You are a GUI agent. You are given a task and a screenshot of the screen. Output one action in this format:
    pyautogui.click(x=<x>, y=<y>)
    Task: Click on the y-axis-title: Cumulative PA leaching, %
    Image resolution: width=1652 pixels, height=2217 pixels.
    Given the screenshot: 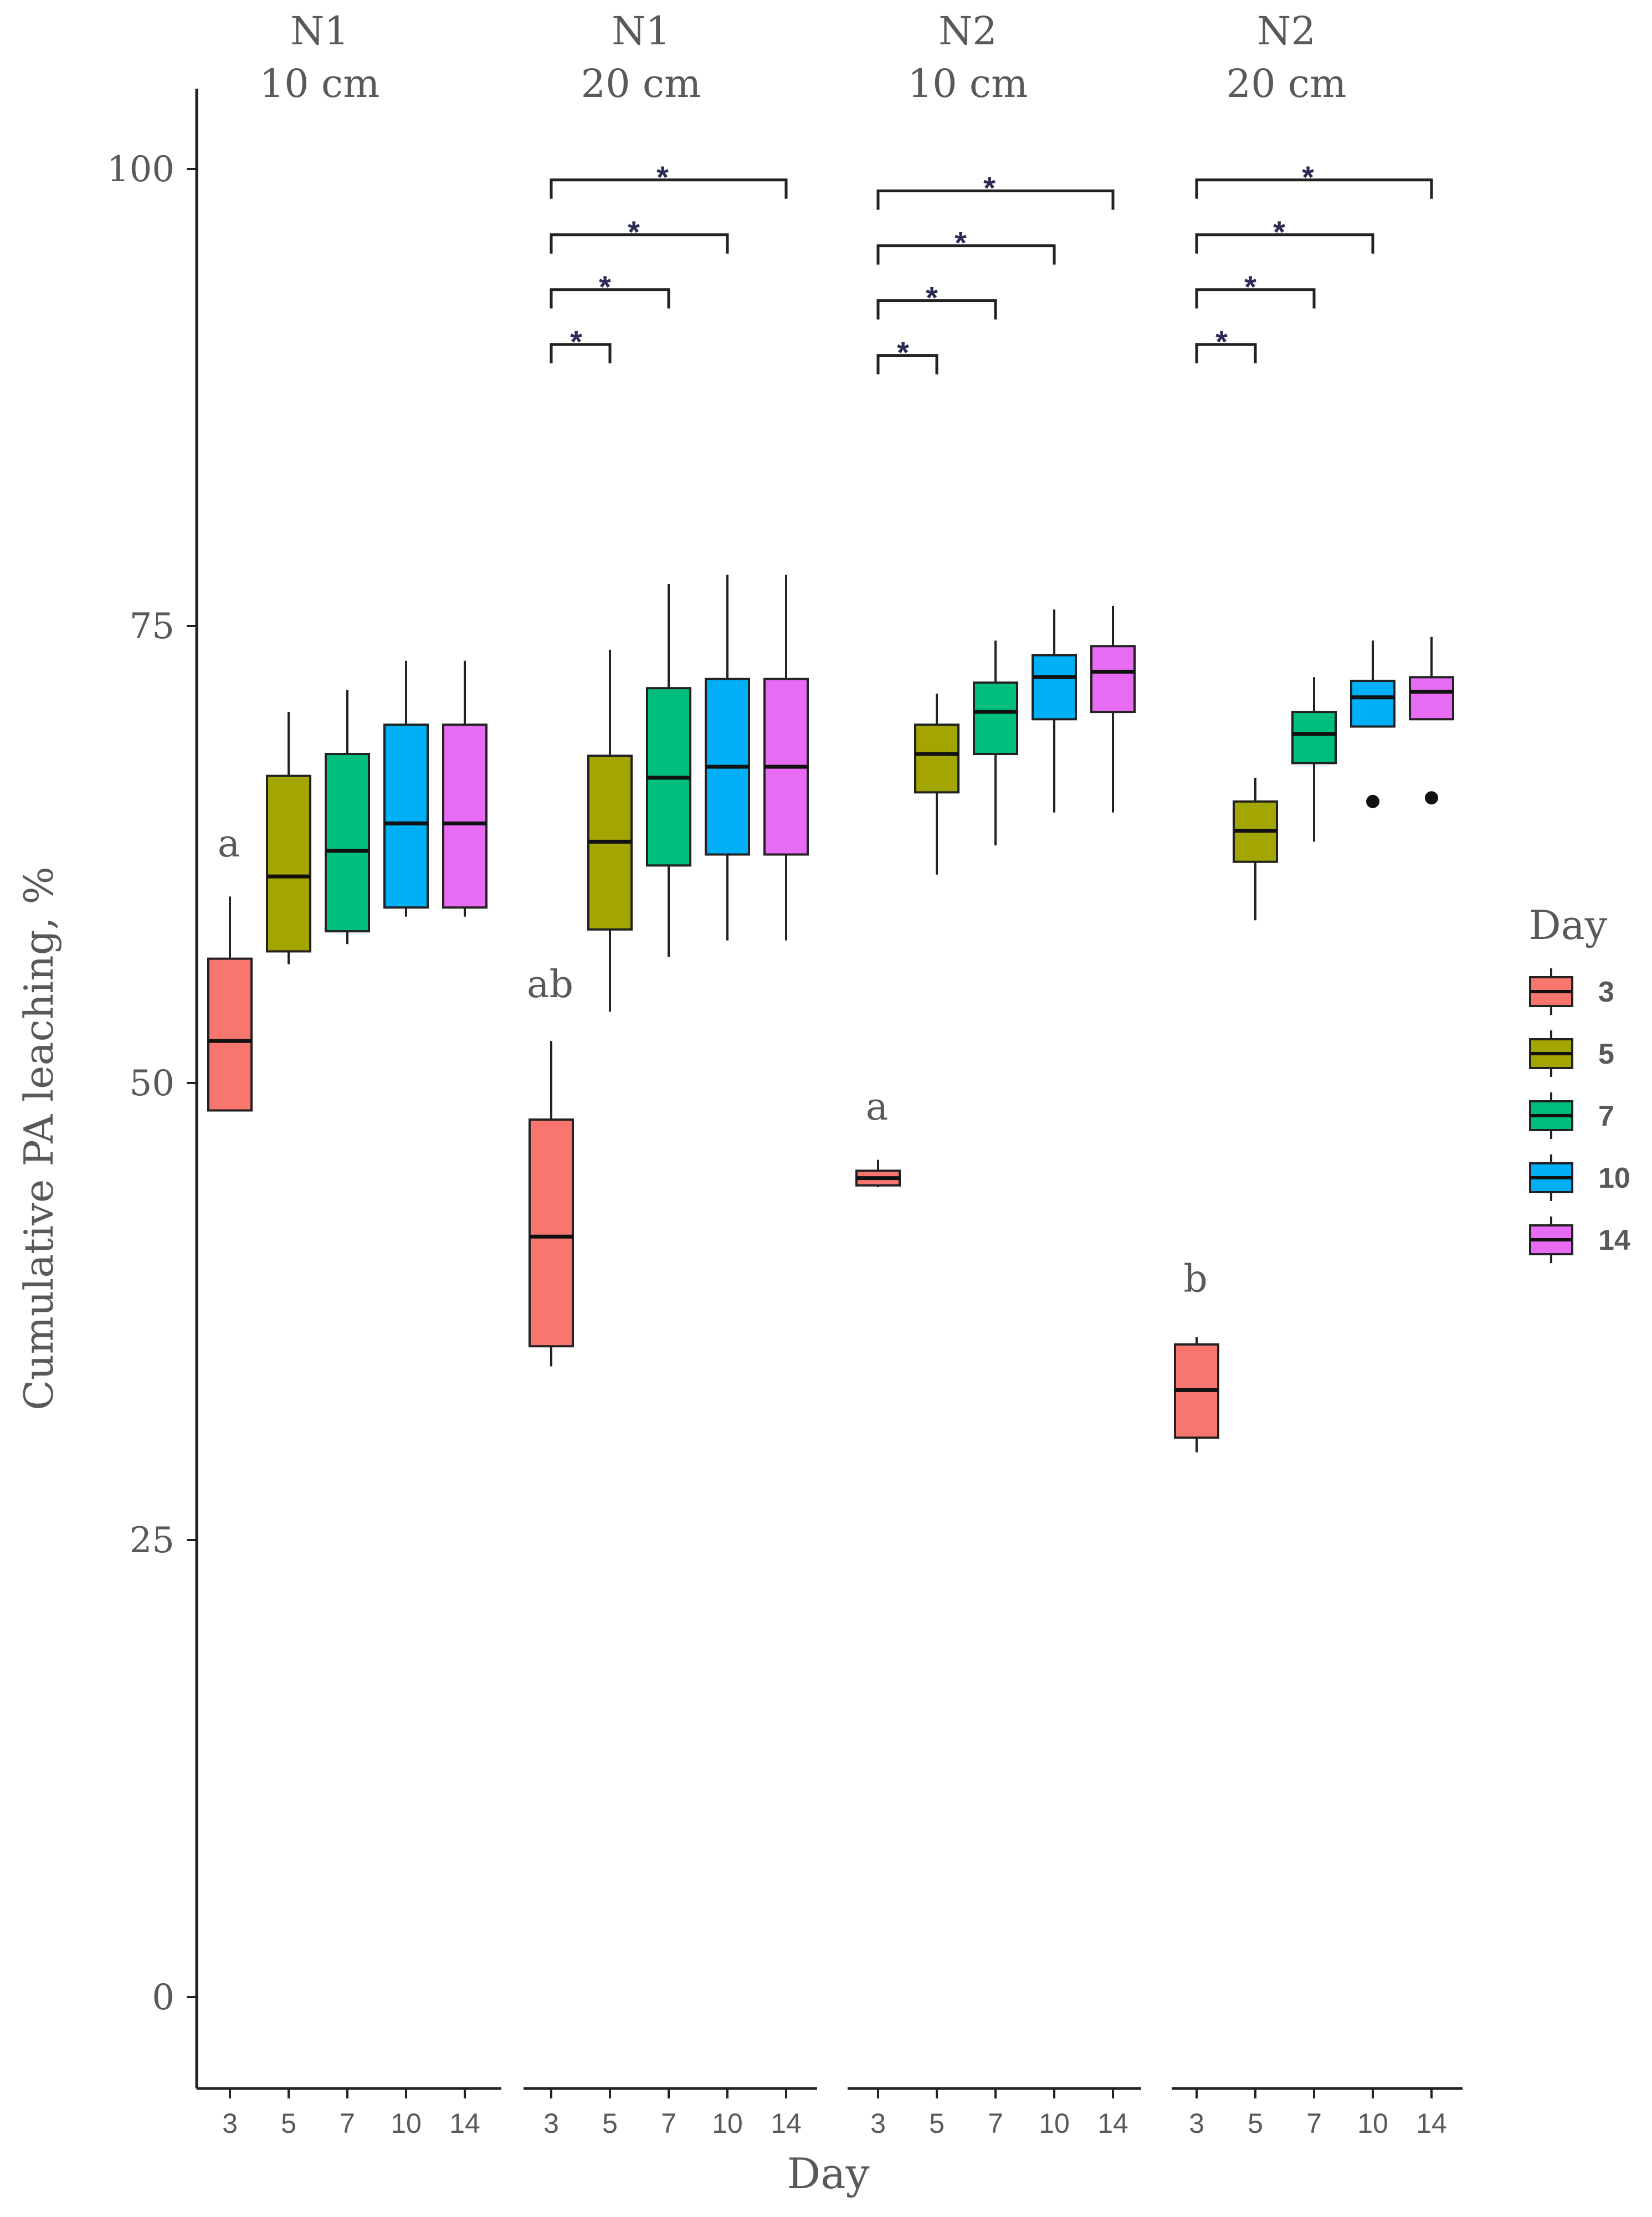 What is the action you would take?
    pyautogui.click(x=39, y=1138)
    